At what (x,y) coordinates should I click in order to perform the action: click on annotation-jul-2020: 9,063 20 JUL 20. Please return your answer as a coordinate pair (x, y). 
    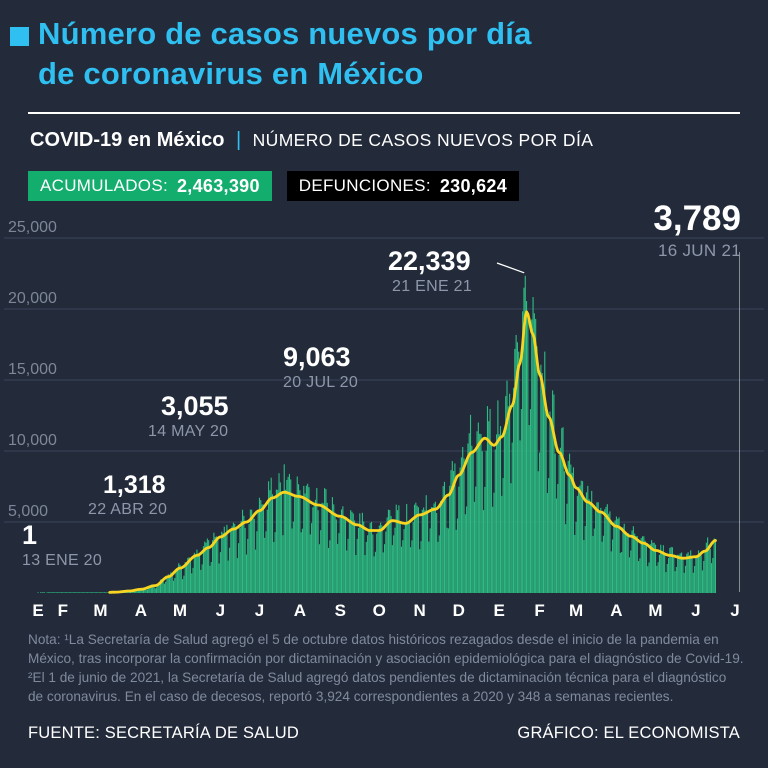
    Looking at the image, I should click on (320, 367).